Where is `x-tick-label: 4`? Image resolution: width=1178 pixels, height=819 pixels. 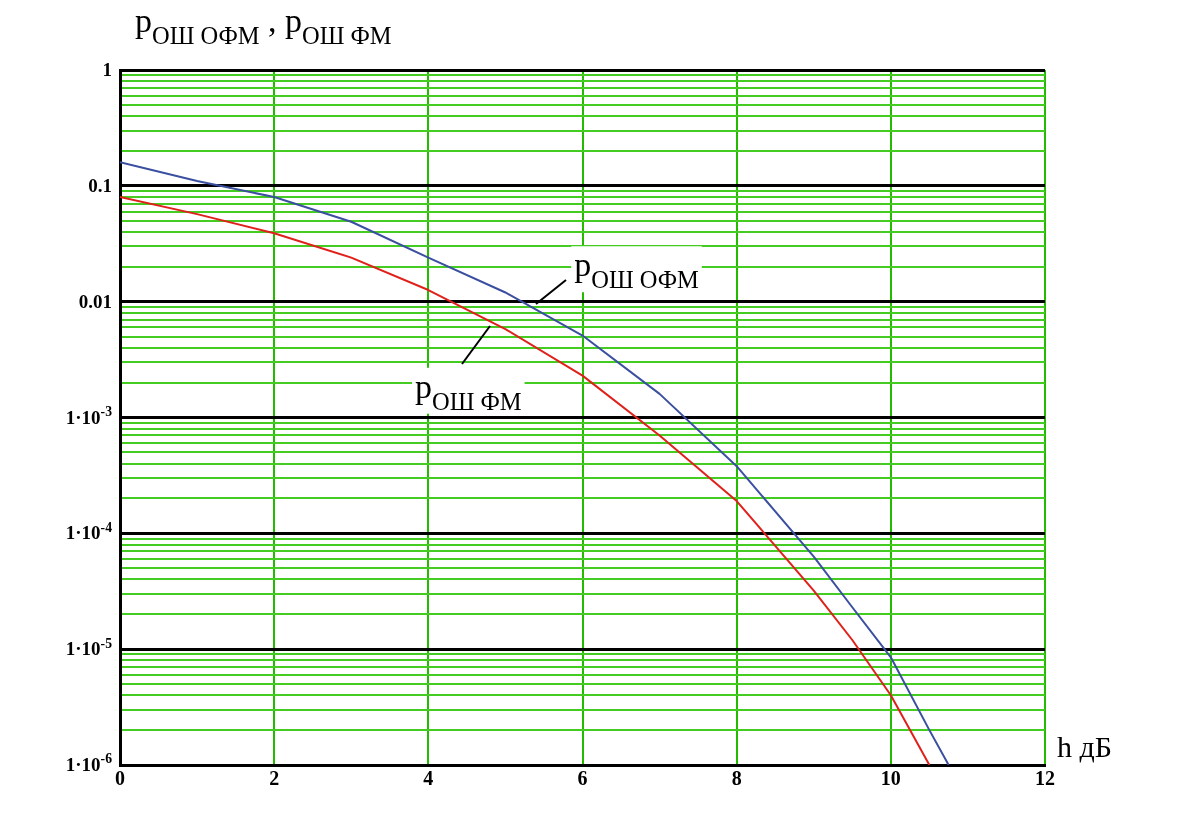 x-tick-label: 4 is located at coordinates (428, 778).